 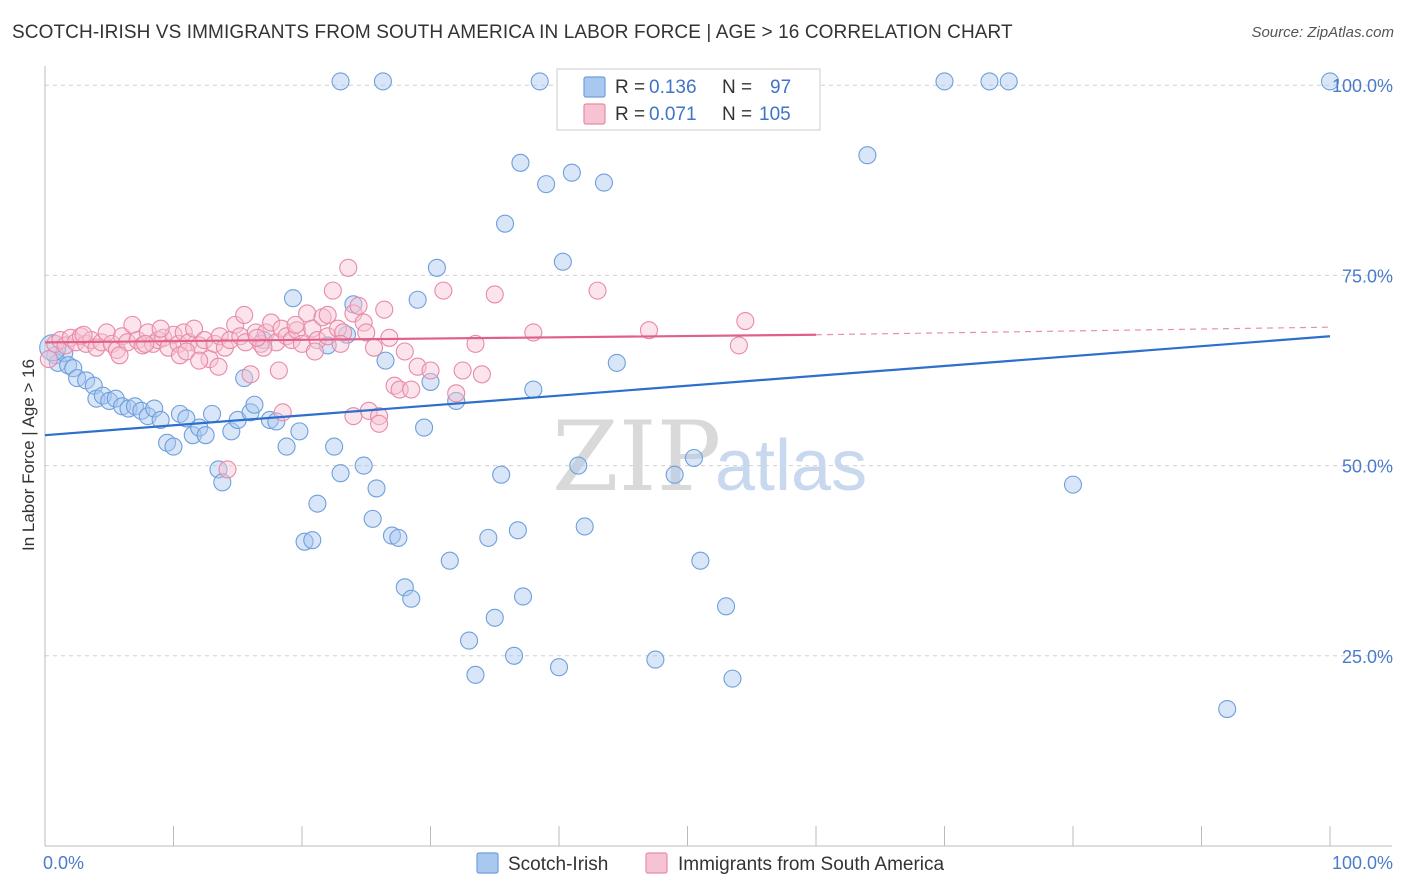 What do you see at coordinates (737, 114) in the screenshot?
I see `legend-n-label-2: N =` at bounding box center [737, 114].